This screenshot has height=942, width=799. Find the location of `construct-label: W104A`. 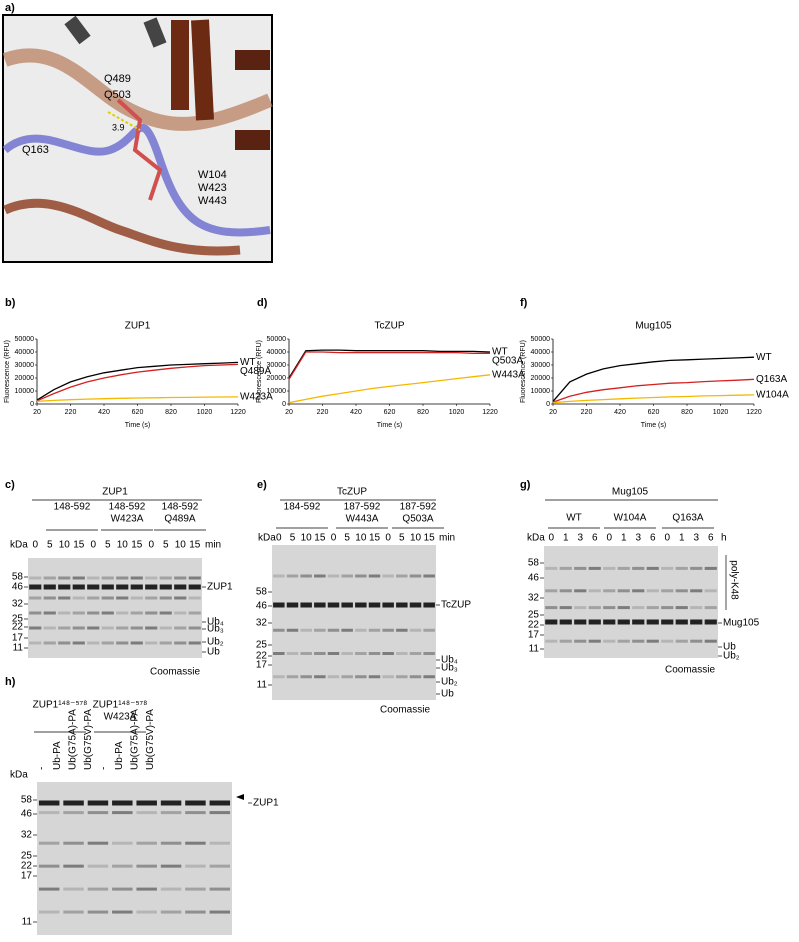

construct-label: W104A is located at coordinates (630, 518).